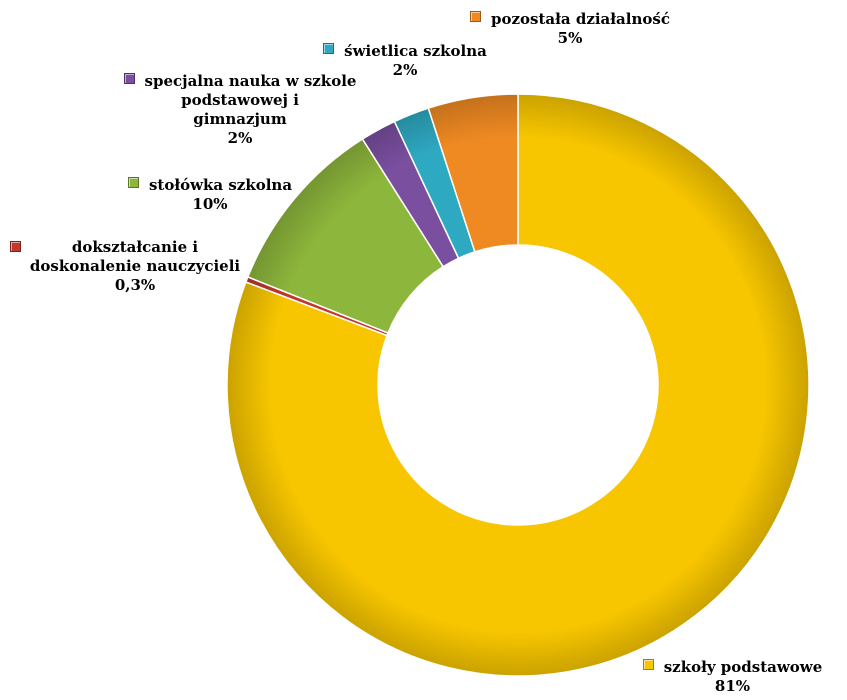  Describe the element at coordinates (415, 51) in the screenshot. I see `slice-label-swietlica: świetlica szkolna` at that location.